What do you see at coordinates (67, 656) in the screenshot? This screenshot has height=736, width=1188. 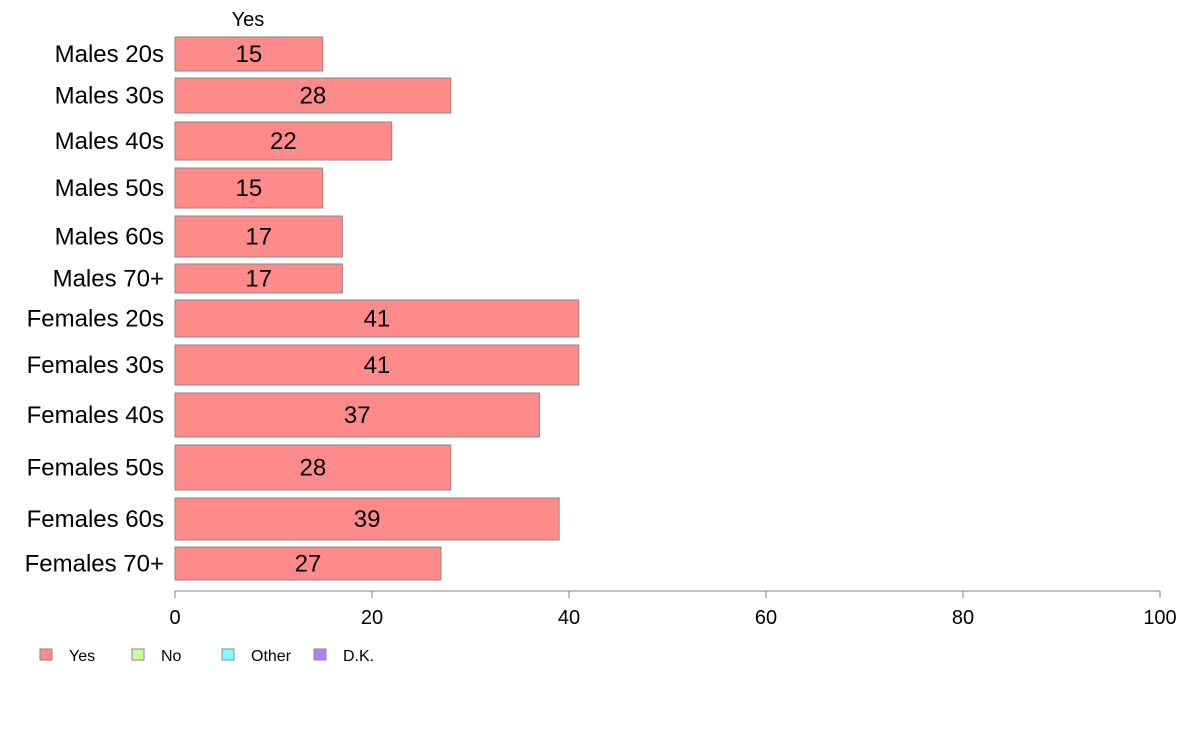 I see `legend-item: Yes` at bounding box center [67, 656].